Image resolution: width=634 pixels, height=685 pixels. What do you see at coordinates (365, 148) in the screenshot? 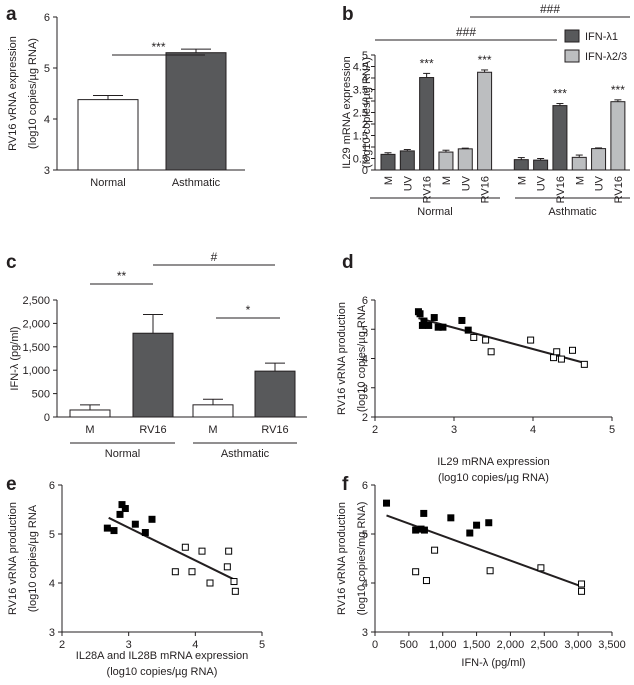
I see `y-tick-label: 1` at bounding box center [365, 148].